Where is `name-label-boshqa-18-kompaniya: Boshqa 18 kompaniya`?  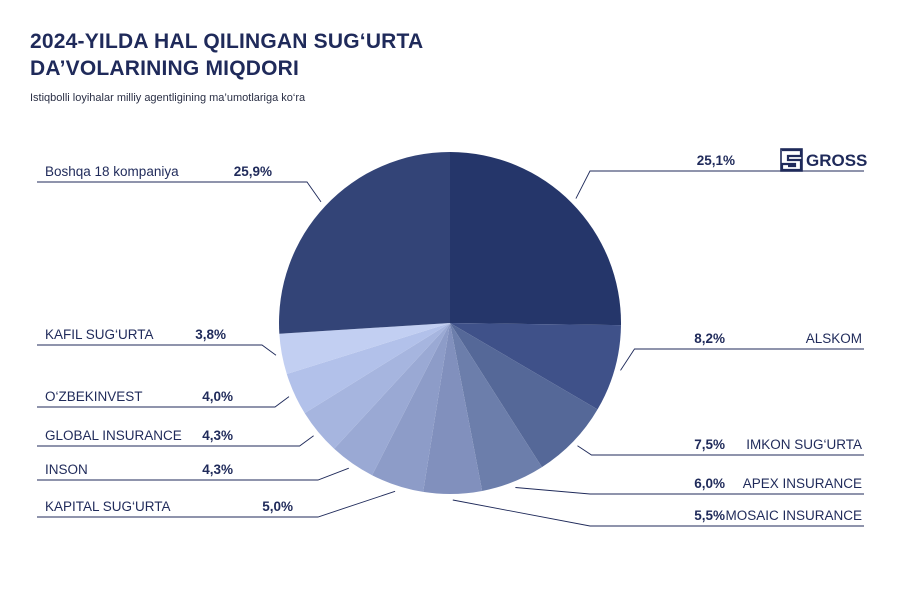
name-label-boshqa-18-kompaniya: Boshqa 18 kompaniya is located at coordinates (112, 171).